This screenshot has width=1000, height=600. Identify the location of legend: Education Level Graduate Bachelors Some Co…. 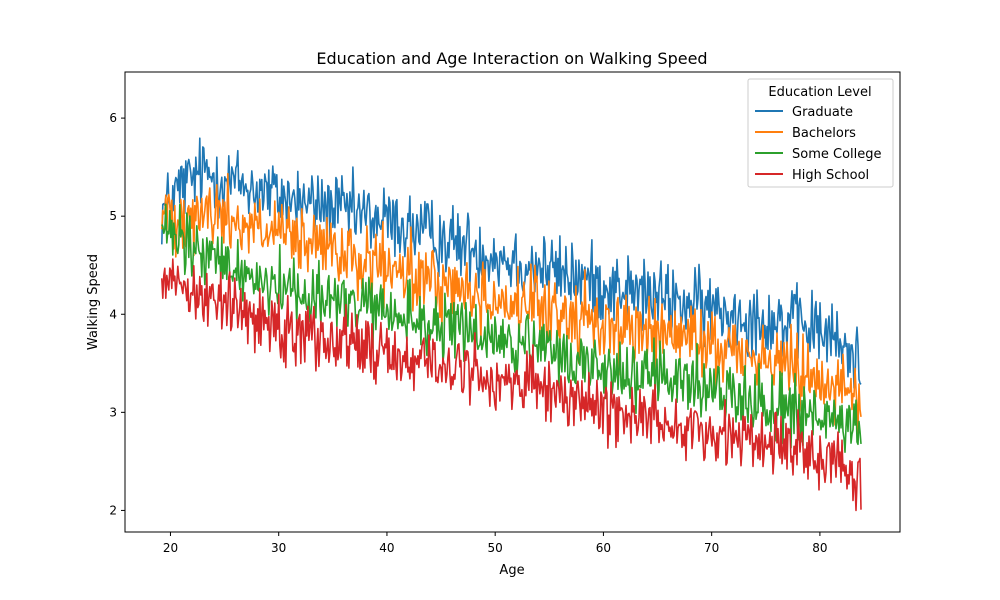
(820, 133).